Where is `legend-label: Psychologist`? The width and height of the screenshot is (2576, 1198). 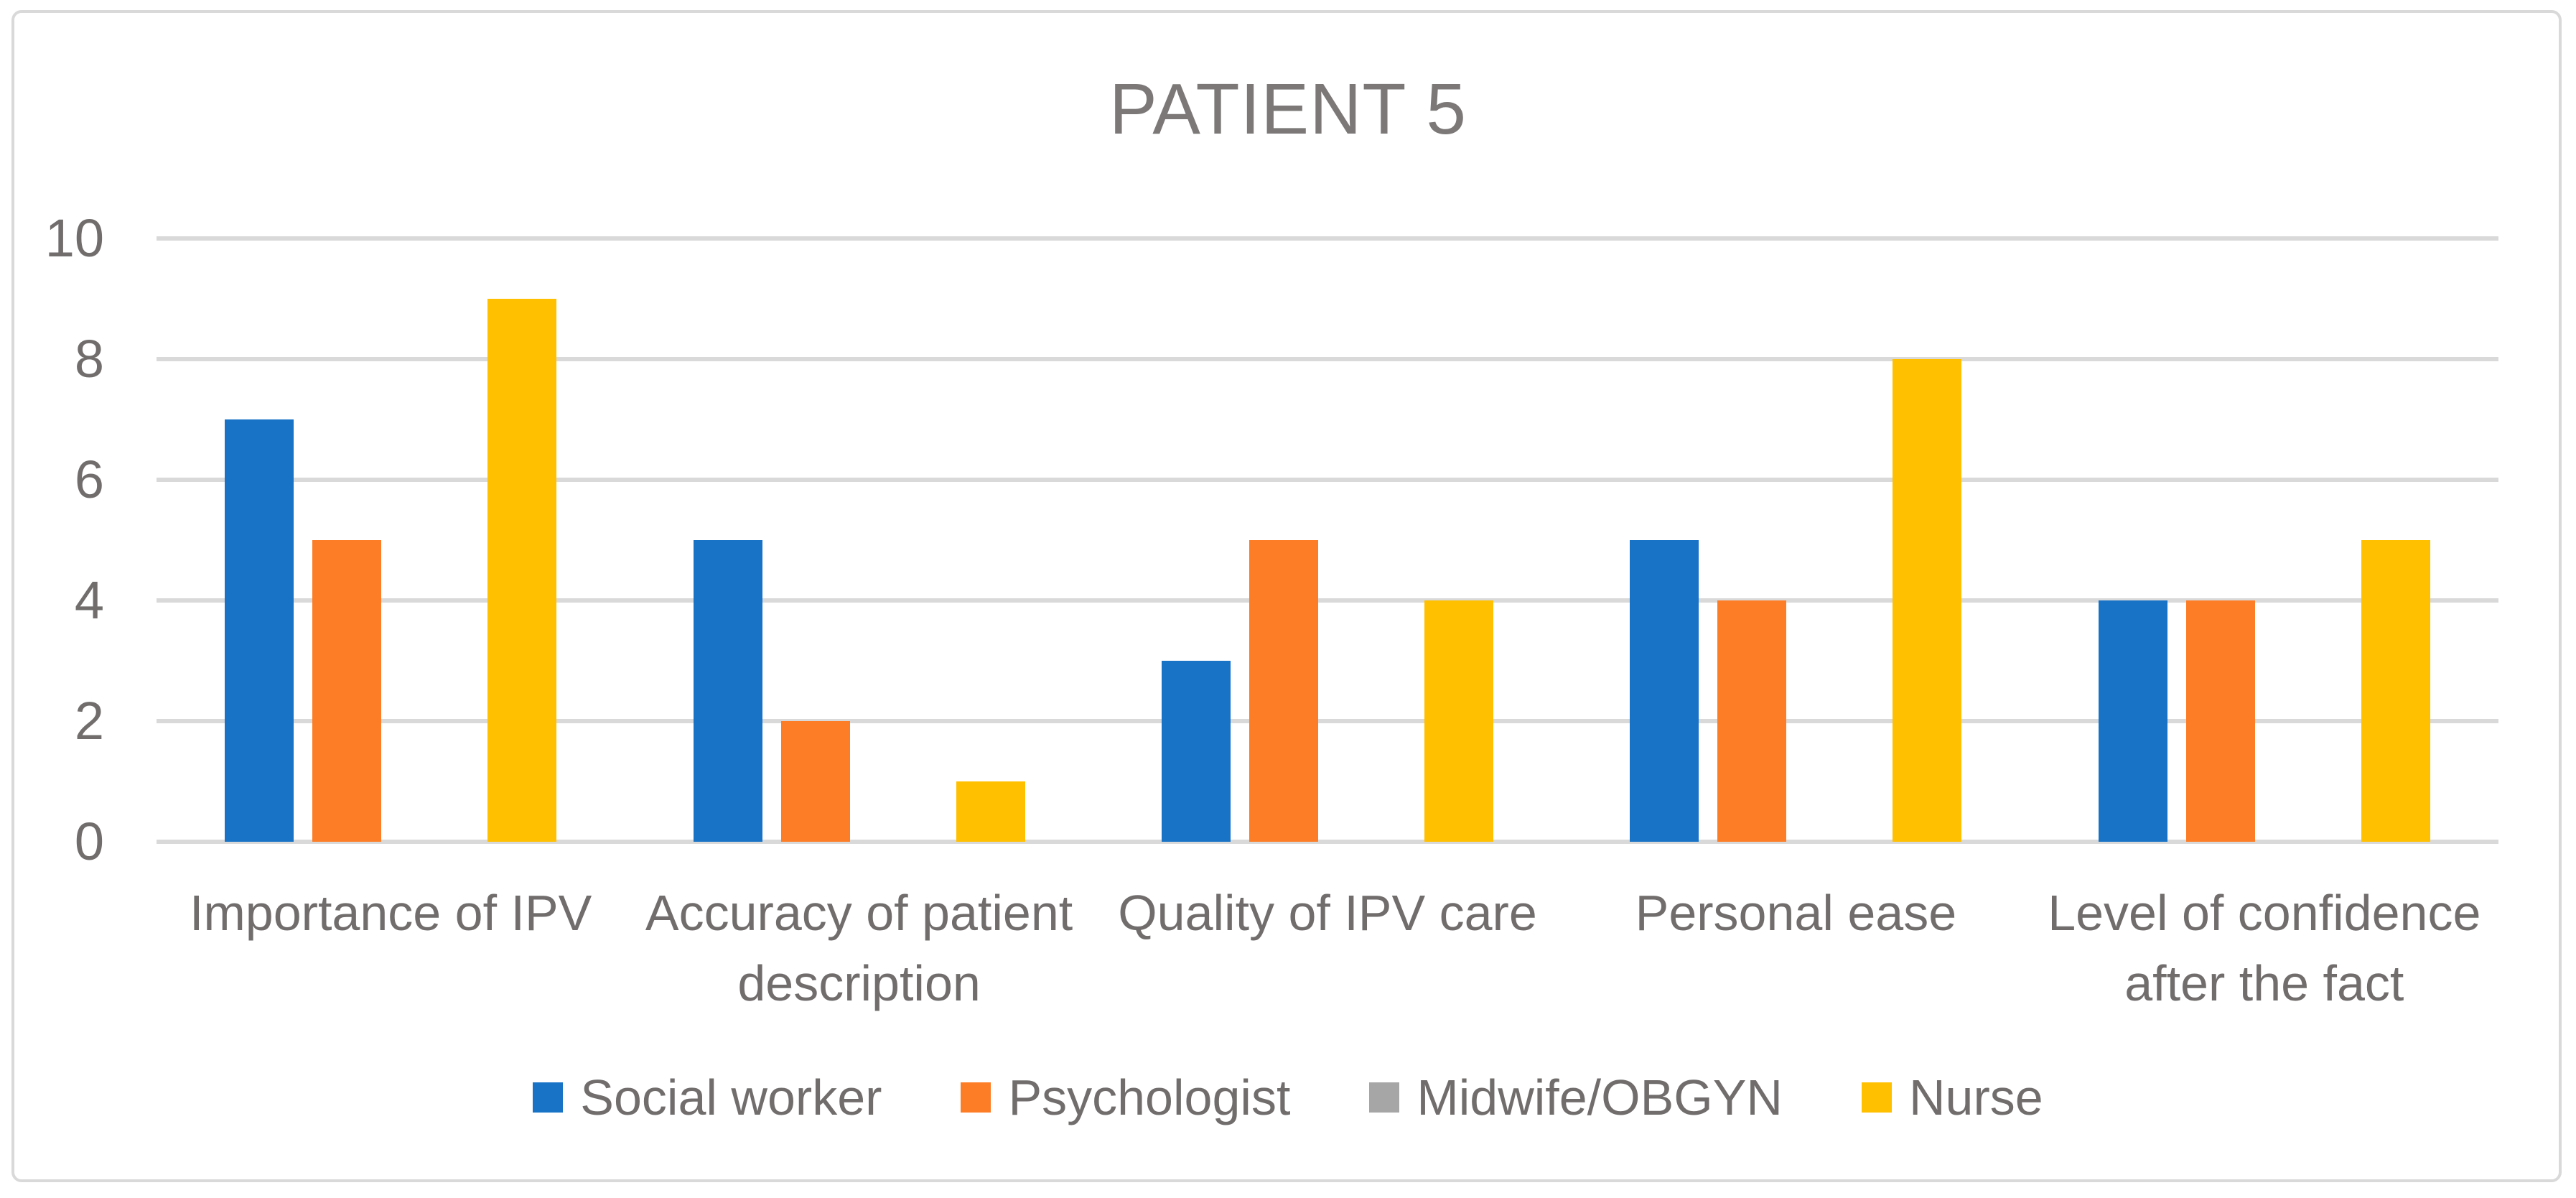 legend-label: Psychologist is located at coordinates (1149, 1097).